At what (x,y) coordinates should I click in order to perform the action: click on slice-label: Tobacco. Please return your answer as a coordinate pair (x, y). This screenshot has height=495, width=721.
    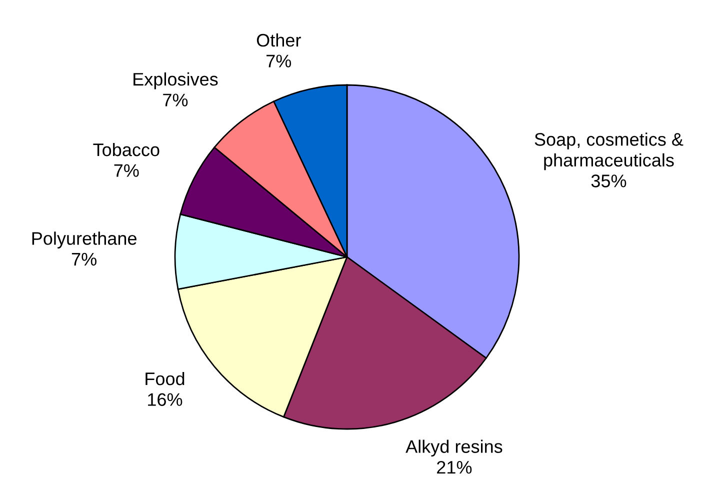
    Looking at the image, I should click on (126, 149).